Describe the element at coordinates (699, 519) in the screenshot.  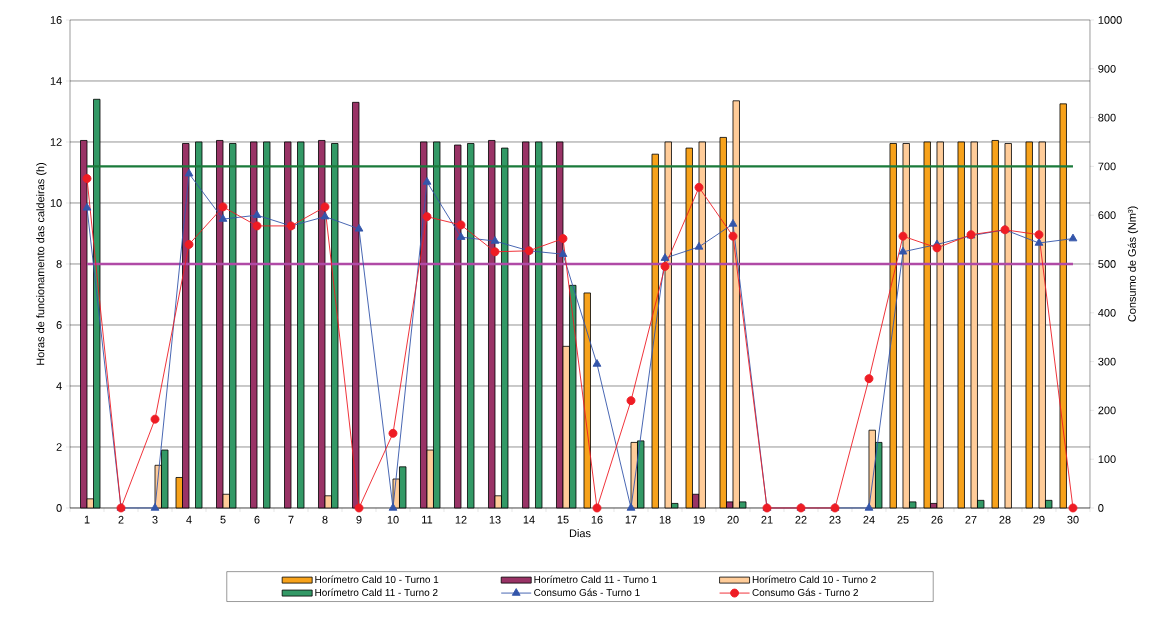
I see `x-tick-label: 19` at that location.